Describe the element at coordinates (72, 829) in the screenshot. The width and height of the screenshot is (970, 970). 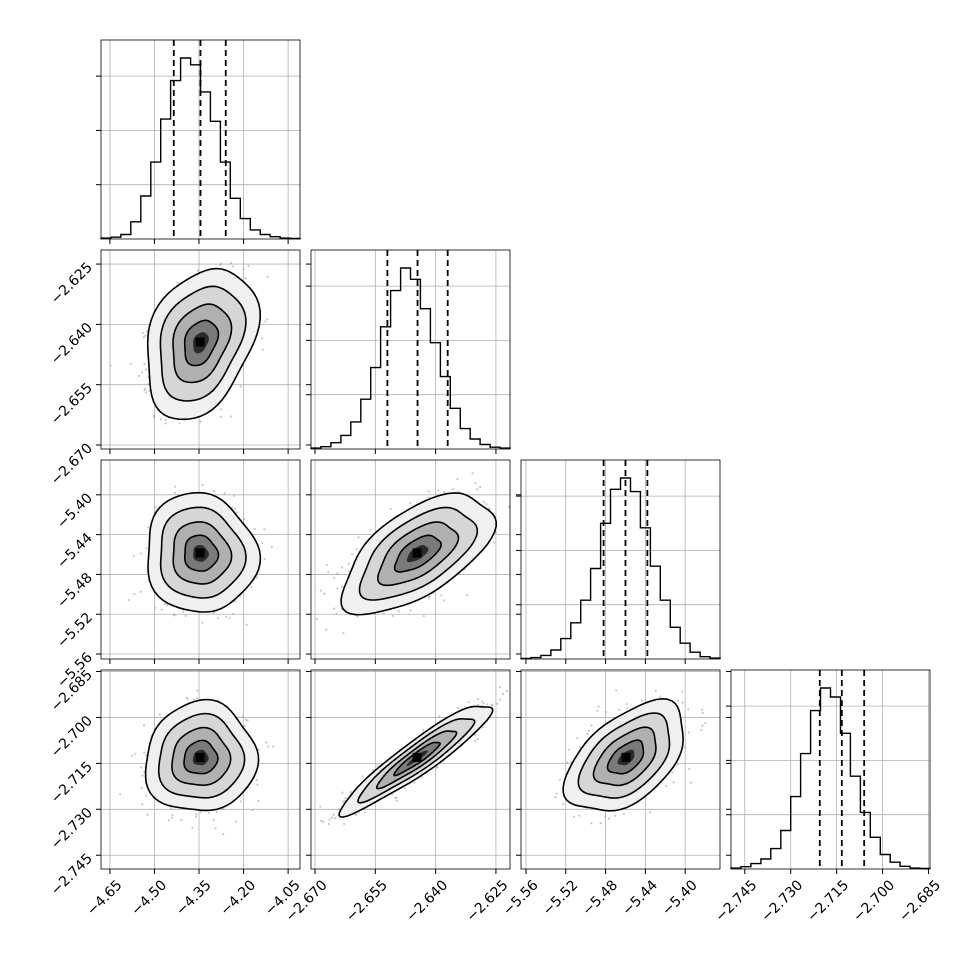
I see `y-tick-label: −2.730` at that location.